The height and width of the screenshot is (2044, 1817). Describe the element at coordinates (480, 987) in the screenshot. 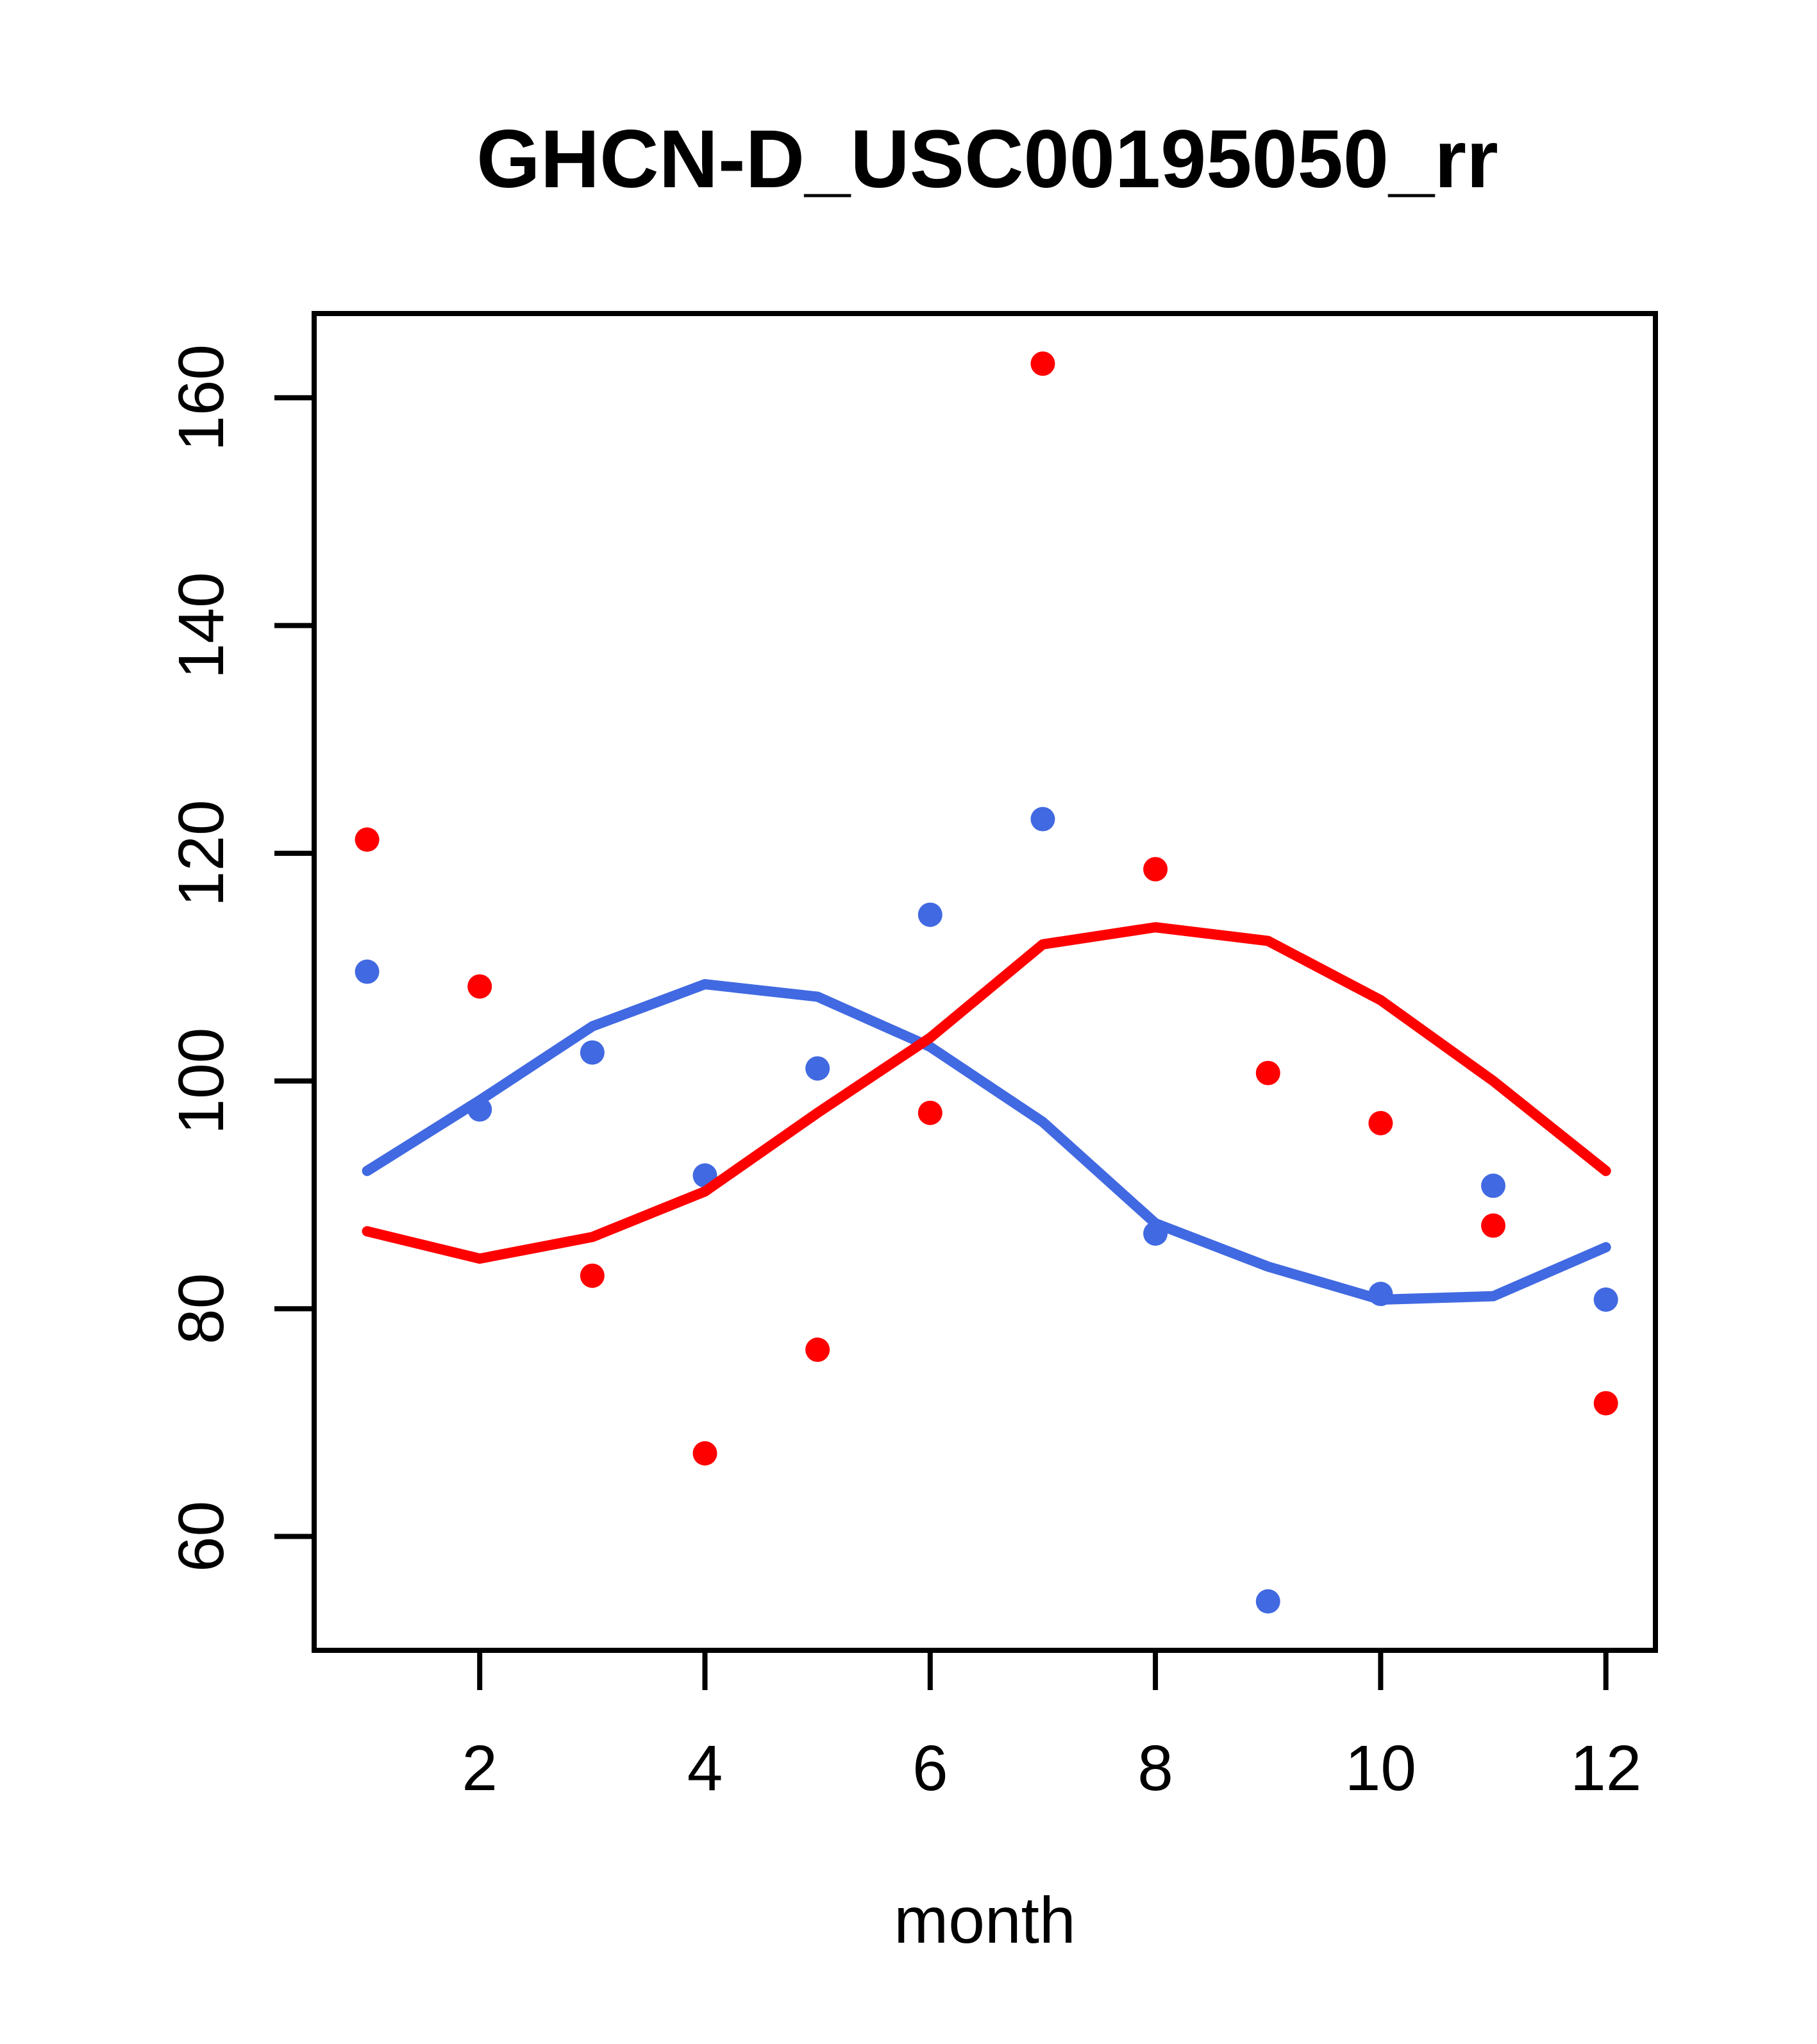

I see `red-point-m2` at that location.